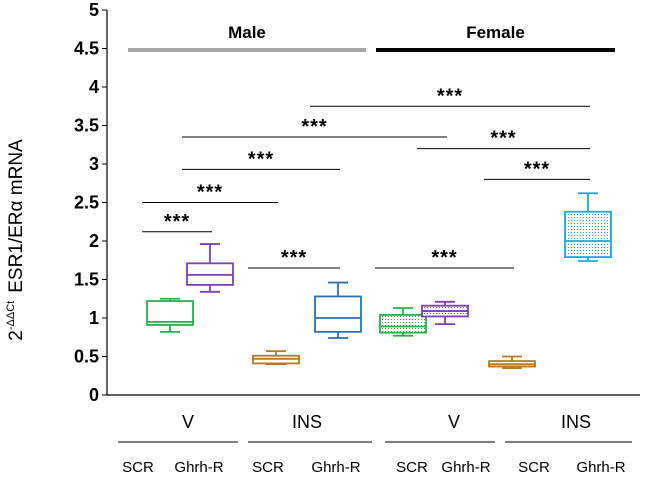 This screenshot has height=481, width=650. Describe the element at coordinates (86, 203) in the screenshot. I see `y-tick-label: 2.5` at that location.